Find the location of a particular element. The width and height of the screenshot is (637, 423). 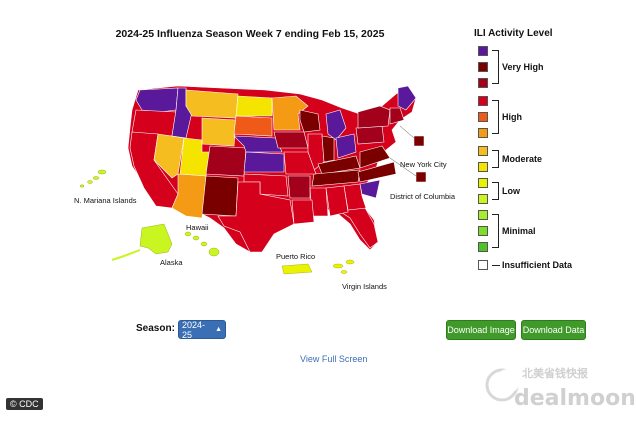

view-full-screen-link: View Full Screen is located at coordinates (334, 359).